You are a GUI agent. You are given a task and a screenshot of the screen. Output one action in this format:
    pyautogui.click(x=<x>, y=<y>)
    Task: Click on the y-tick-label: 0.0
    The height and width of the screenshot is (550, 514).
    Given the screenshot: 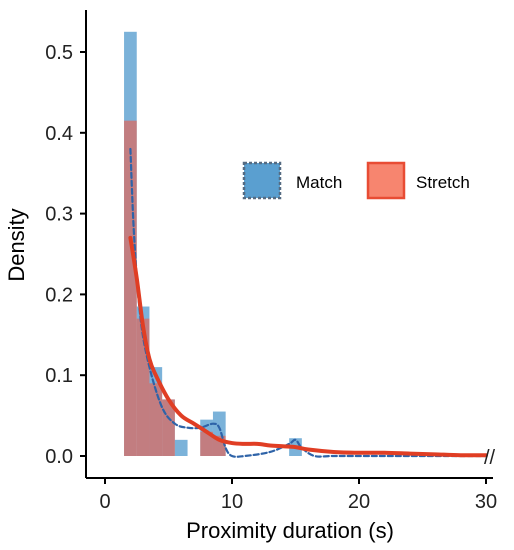 What is the action you would take?
    pyautogui.click(x=59, y=457)
    